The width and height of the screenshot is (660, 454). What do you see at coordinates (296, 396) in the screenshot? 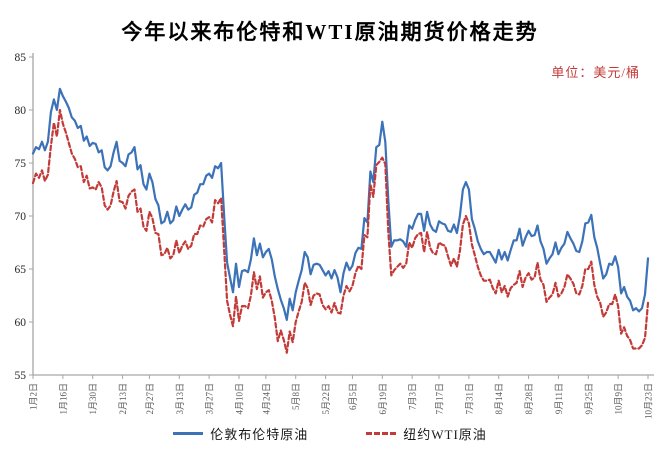
I see `x-axis-label: 5月8日` at bounding box center [296, 396].